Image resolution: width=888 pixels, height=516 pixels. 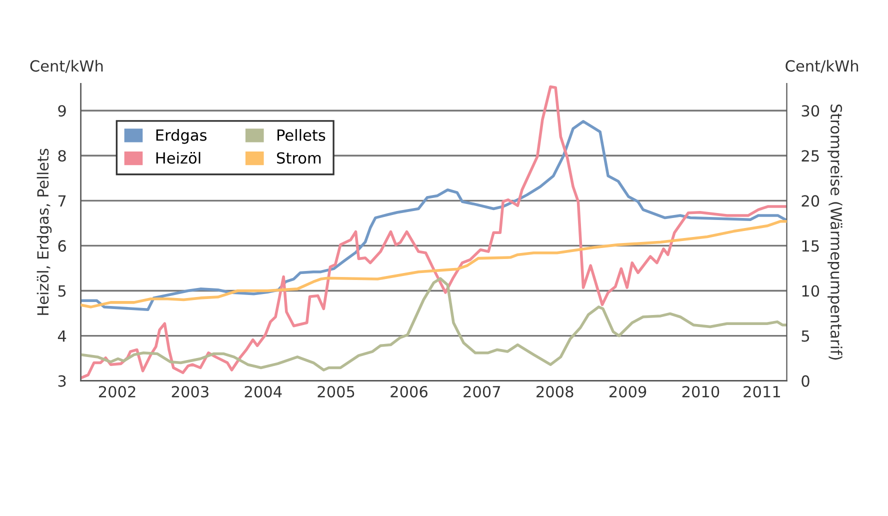 I want to click on y-tick-label: 6, so click(x=62, y=246).